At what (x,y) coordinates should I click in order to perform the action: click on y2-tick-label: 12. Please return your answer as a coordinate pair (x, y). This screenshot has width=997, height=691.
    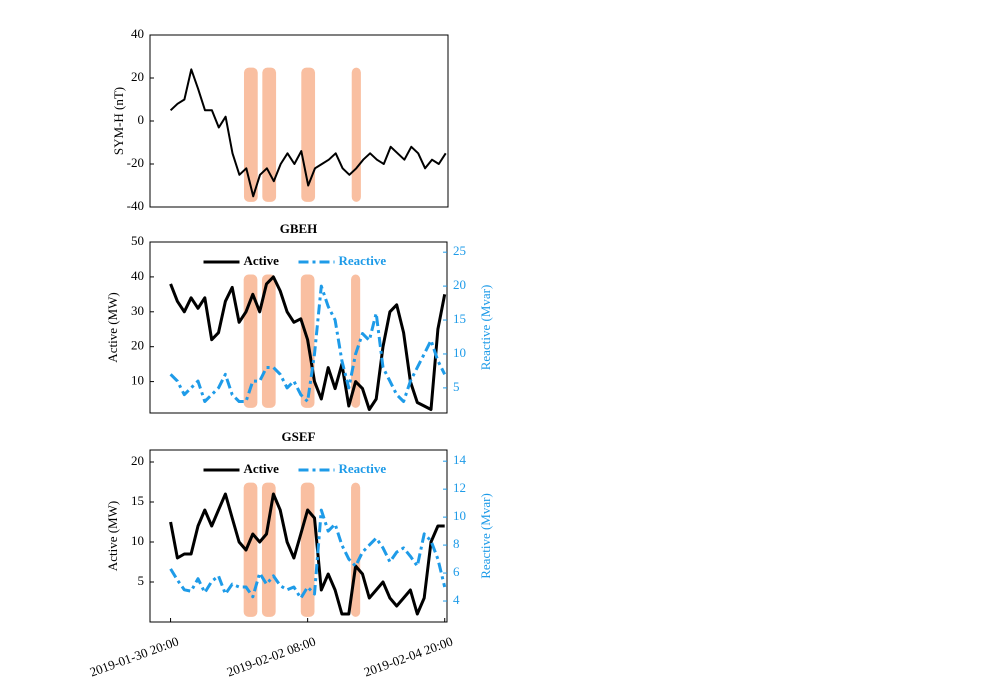
    Looking at the image, I should click on (459, 487).